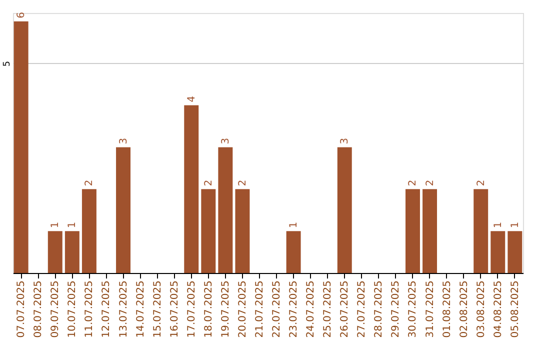  What do you see at coordinates (362, 309) in the screenshot?
I see `x-tick-label: 27.07.2025` at bounding box center [362, 309].